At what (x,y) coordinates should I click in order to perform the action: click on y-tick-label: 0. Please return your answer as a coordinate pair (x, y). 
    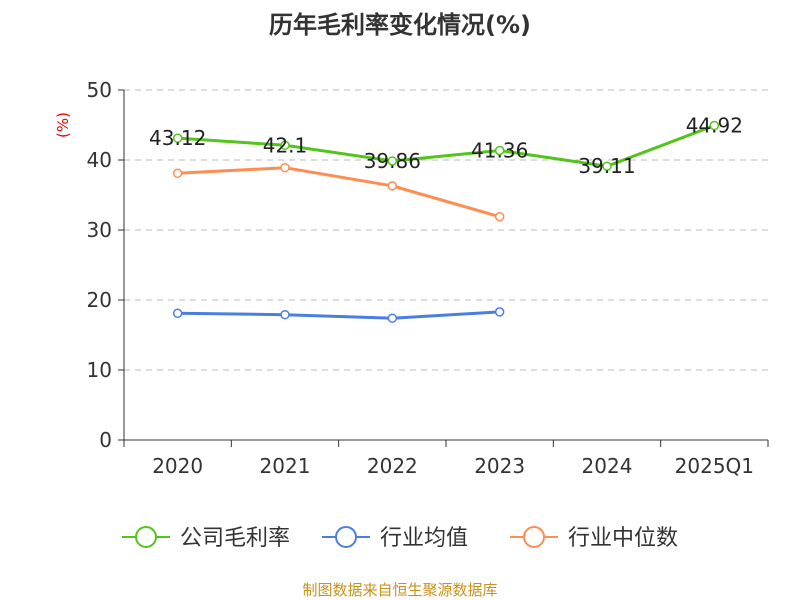
    Looking at the image, I should click on (105, 440).